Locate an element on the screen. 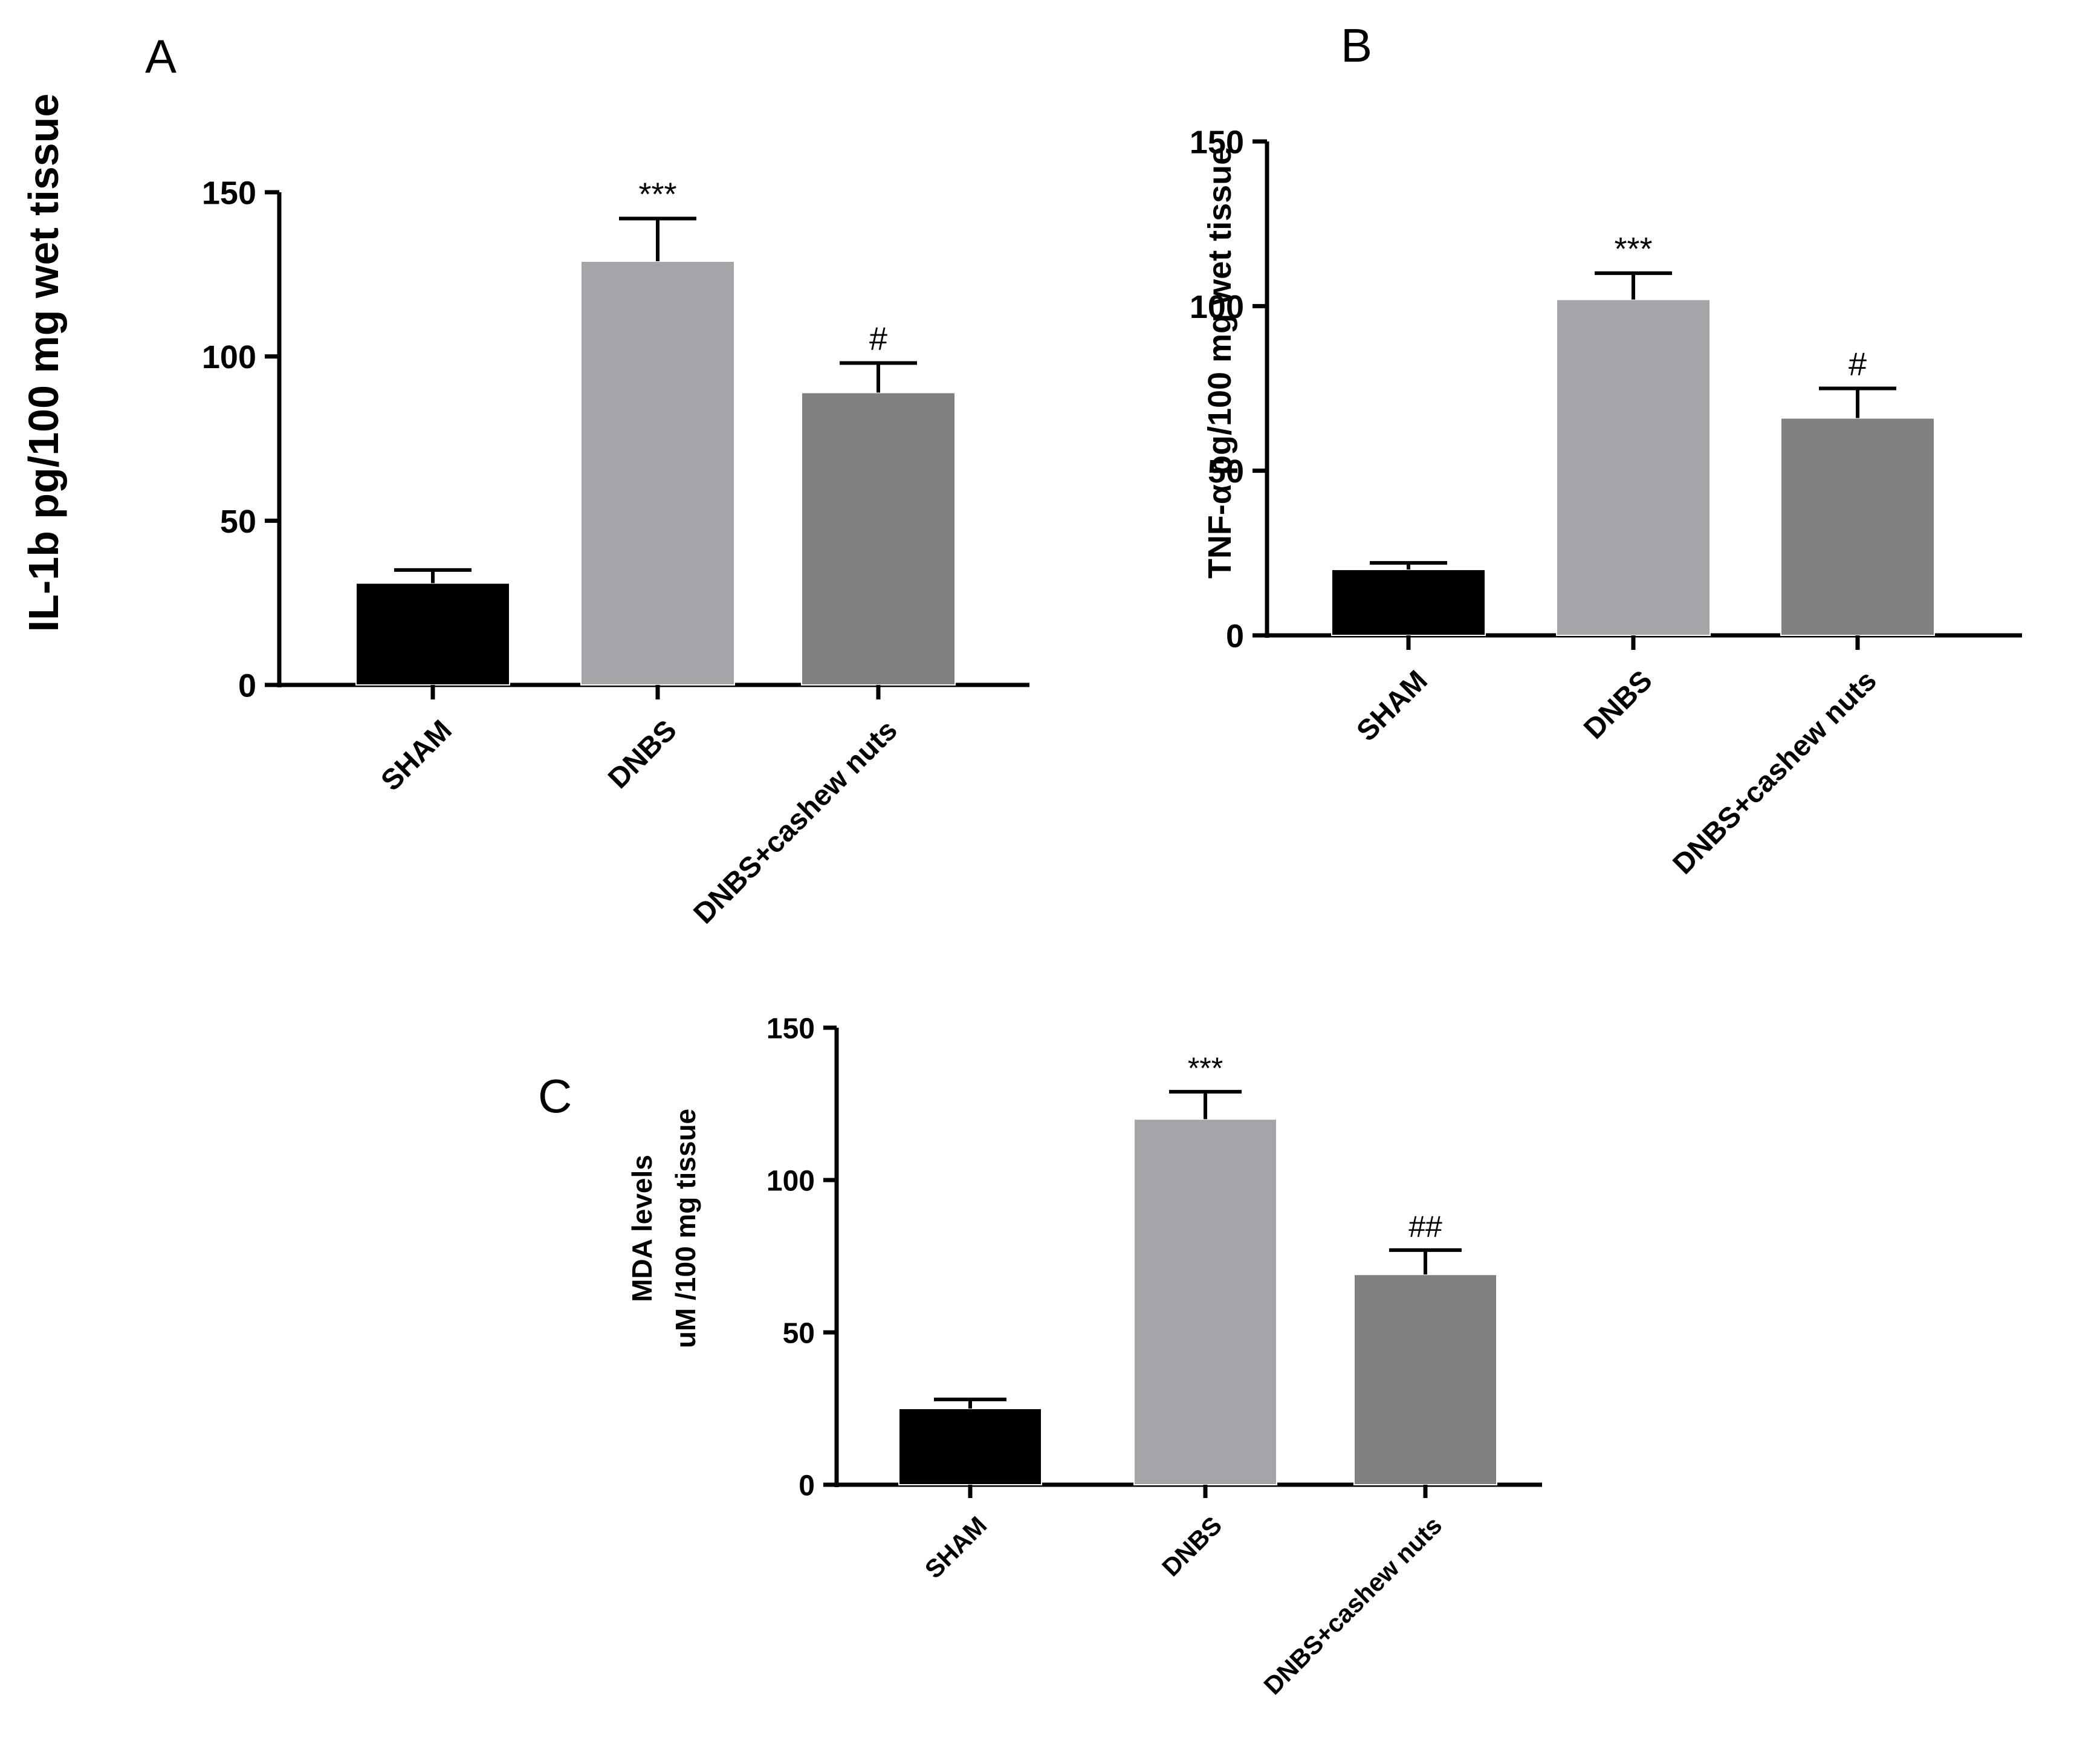  panel-label: A is located at coordinates (161, 56).